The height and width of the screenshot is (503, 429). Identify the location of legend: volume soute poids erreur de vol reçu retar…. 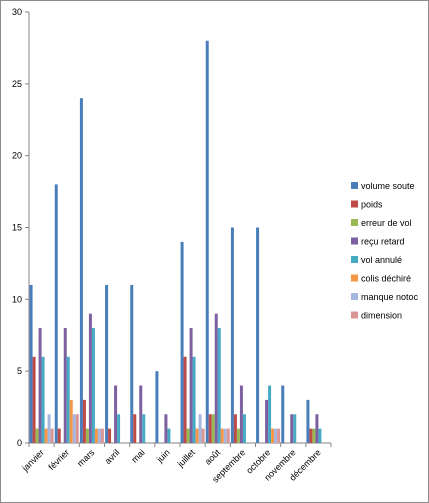
(385, 251).